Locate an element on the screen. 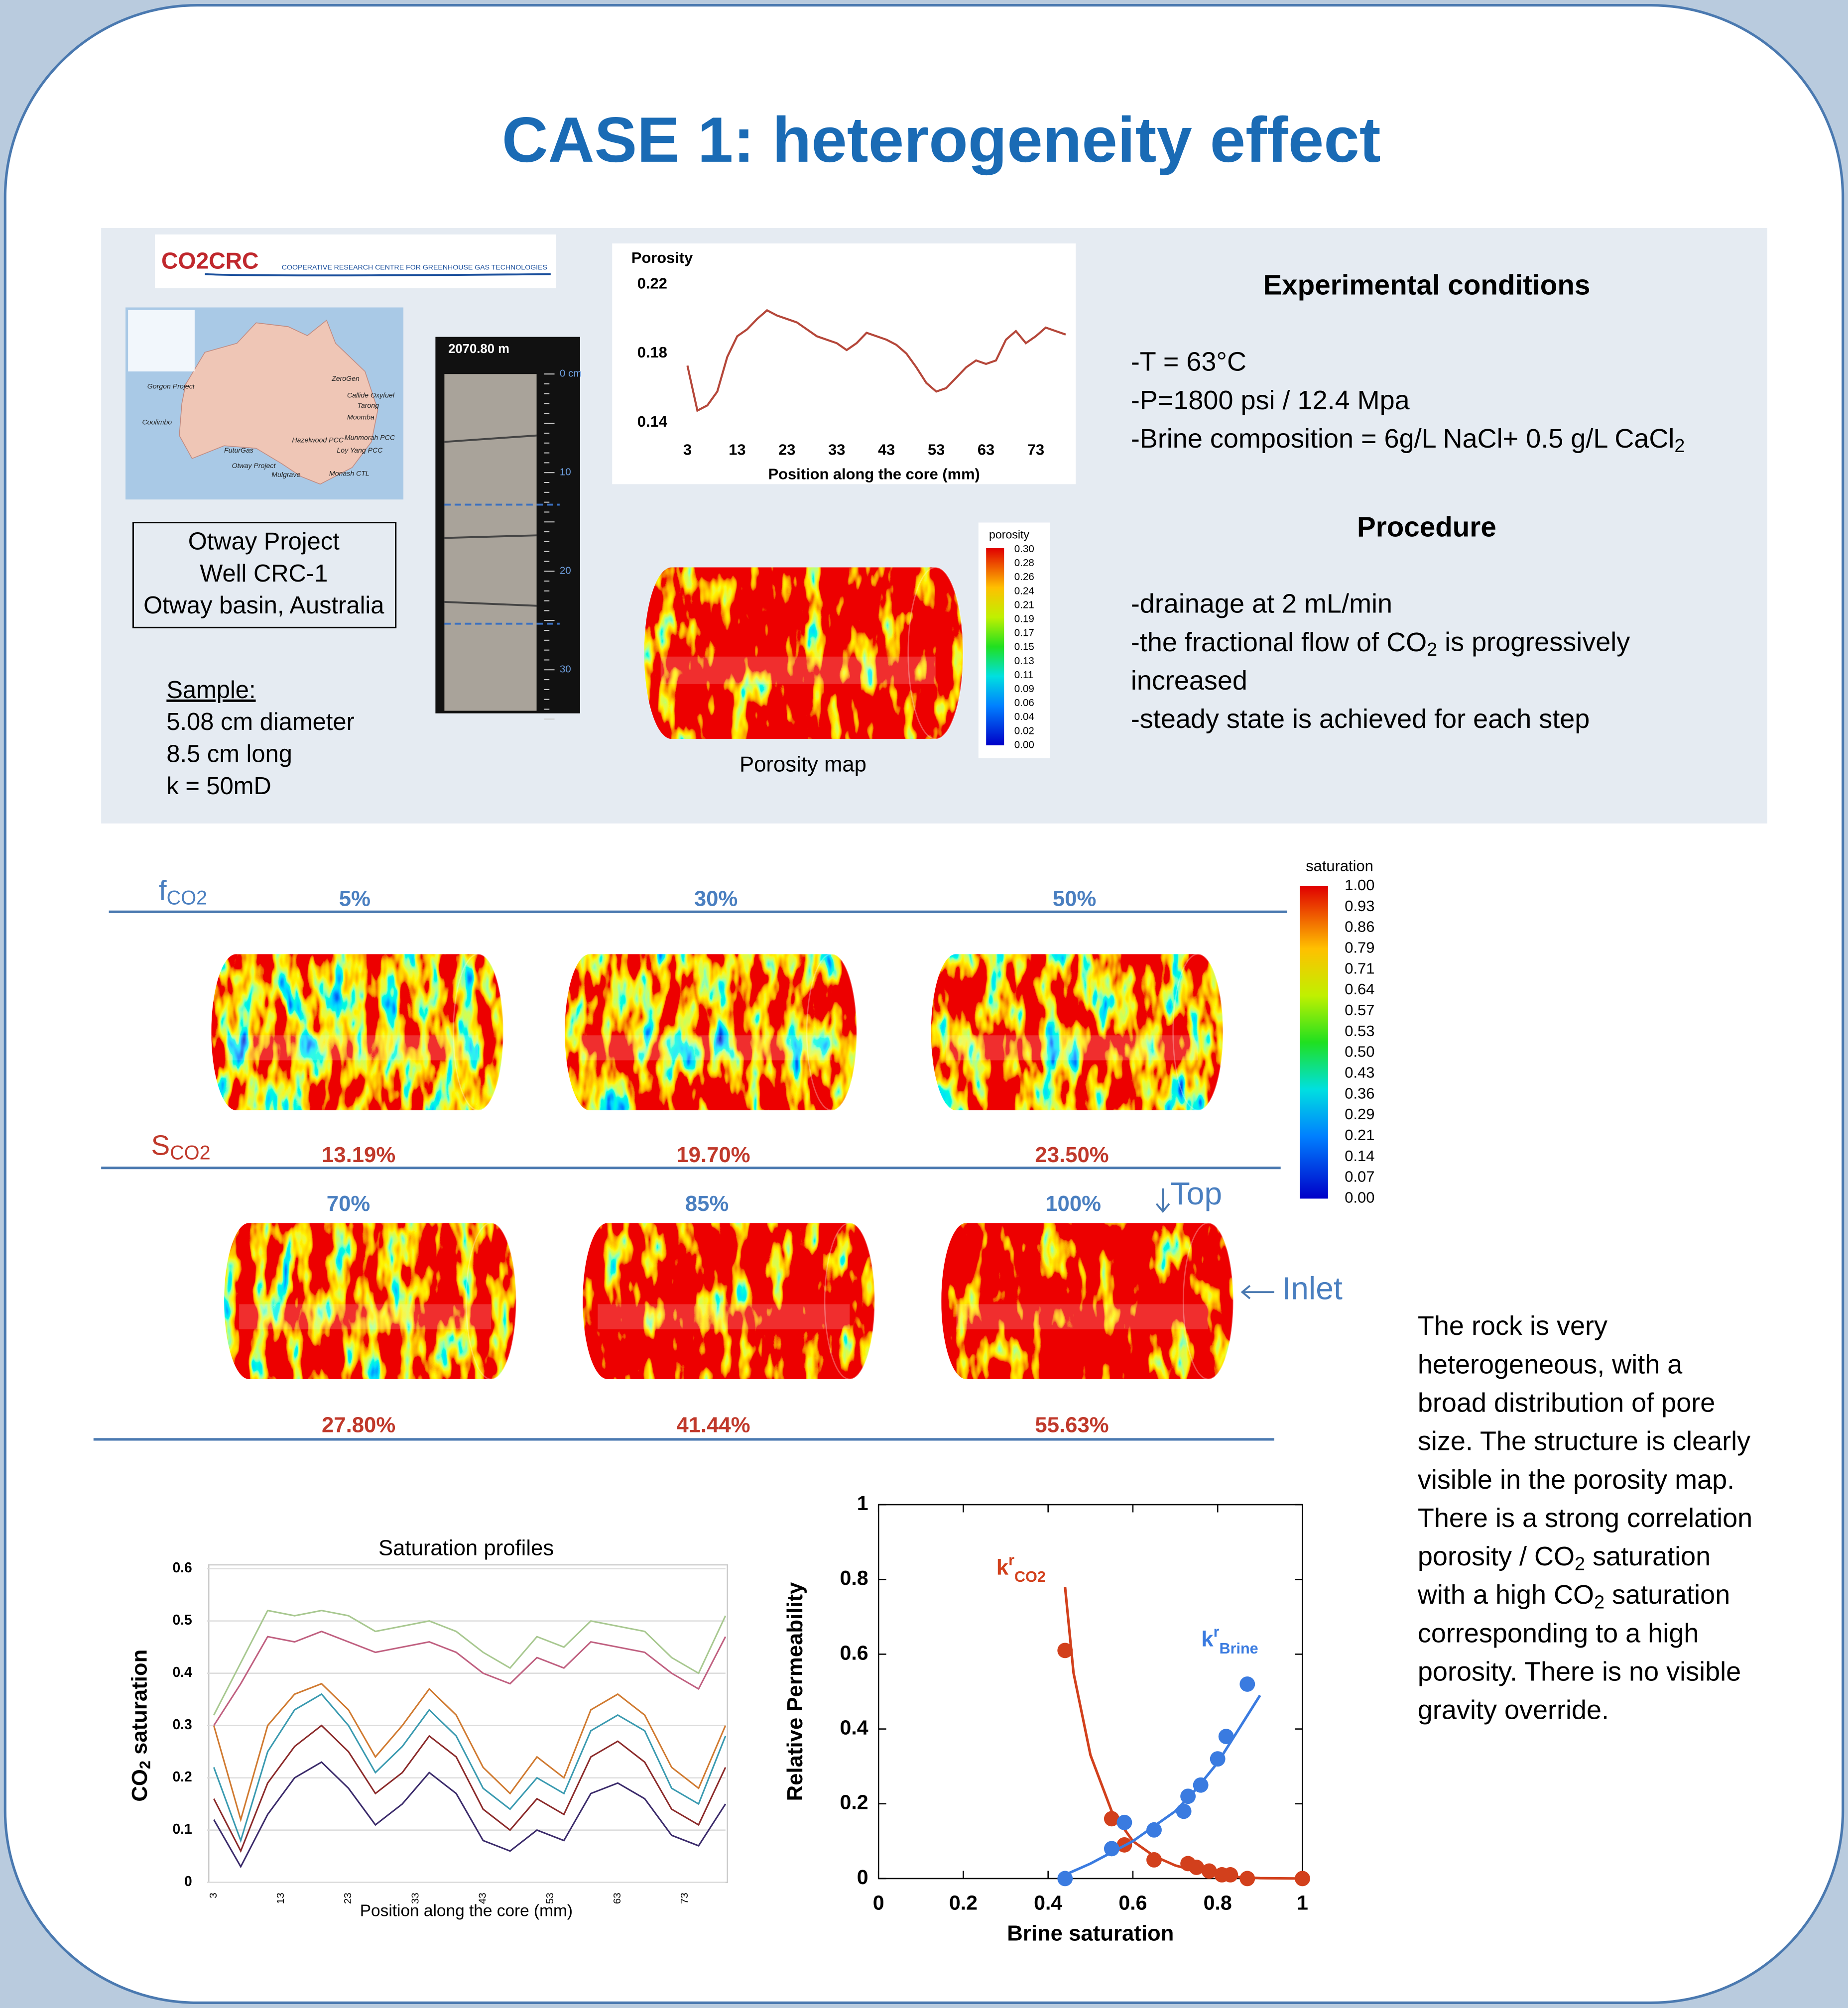  map-legend is located at coordinates (161, 341).